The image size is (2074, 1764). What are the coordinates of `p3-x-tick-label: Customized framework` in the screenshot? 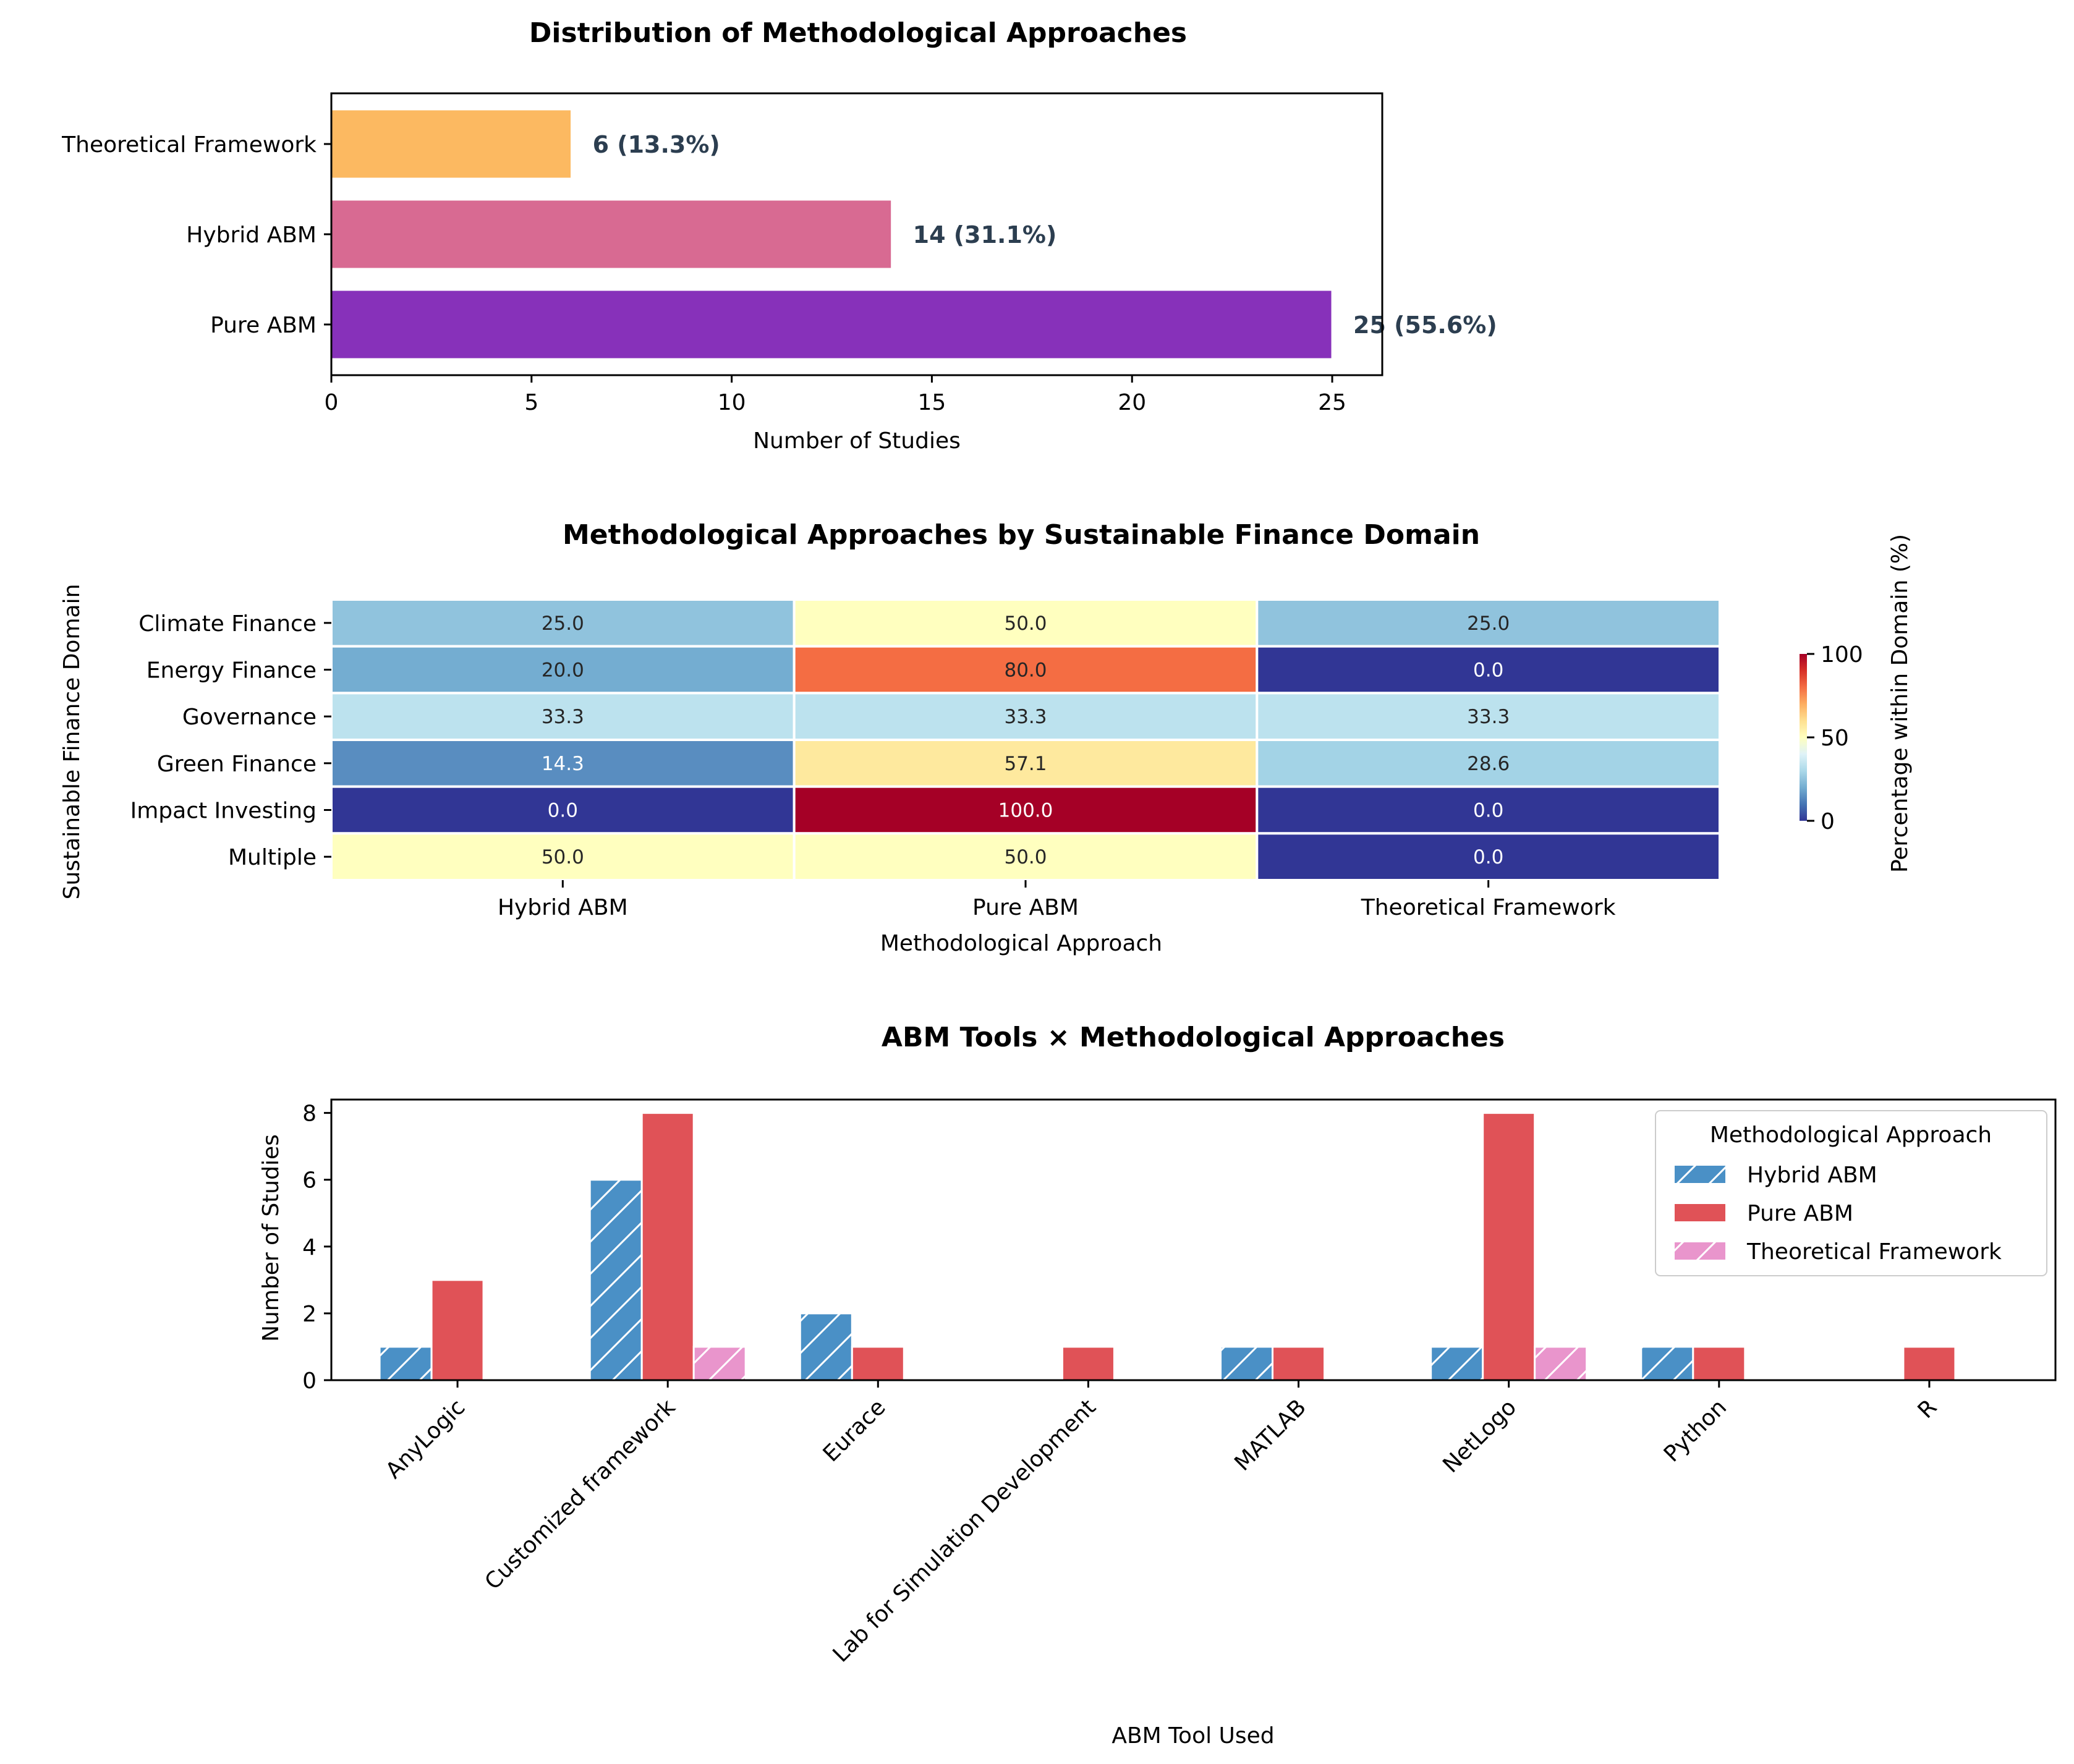 It's located at (580, 1494).